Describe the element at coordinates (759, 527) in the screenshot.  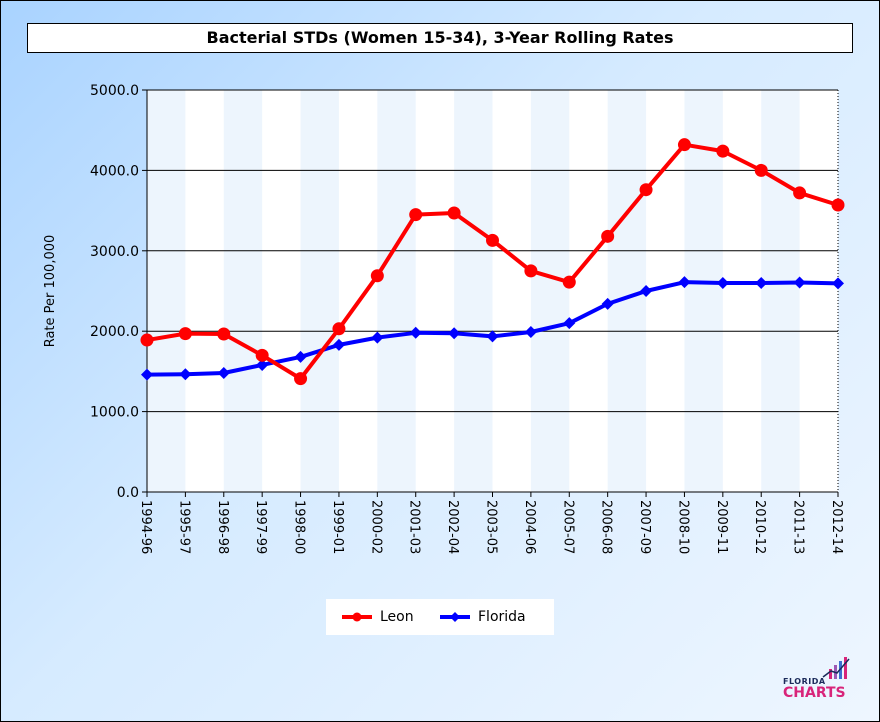
I see `x-tick-label: 2010-12` at that location.